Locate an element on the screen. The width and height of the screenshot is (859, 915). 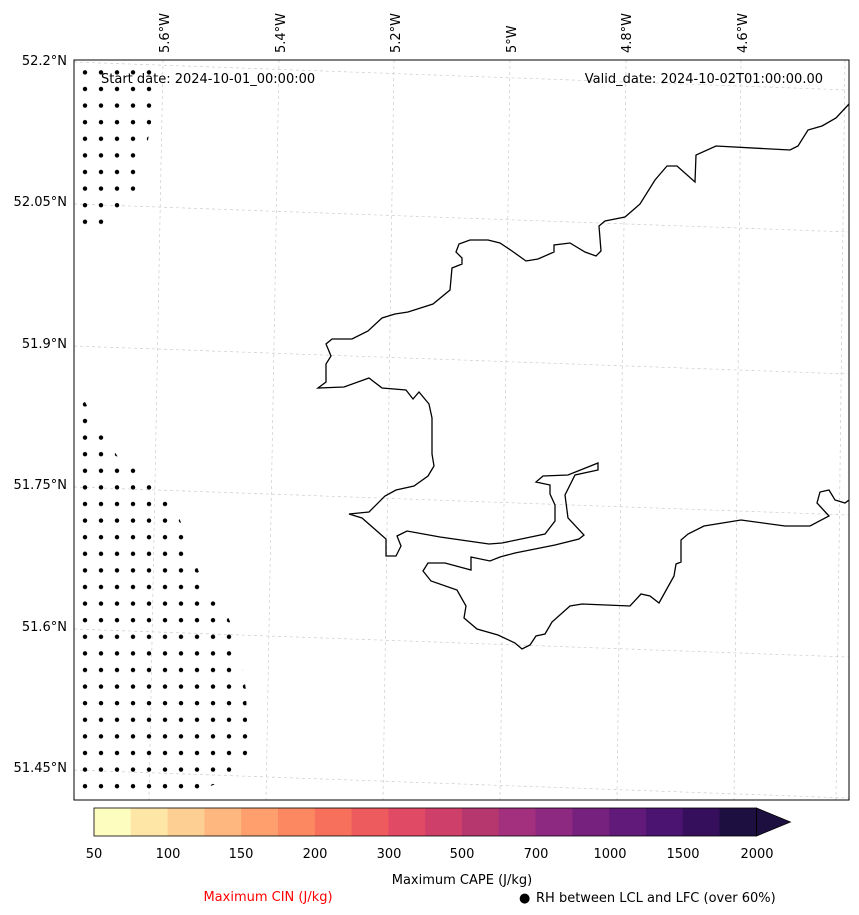
lon-label: 5.2°W is located at coordinates (396, 33).